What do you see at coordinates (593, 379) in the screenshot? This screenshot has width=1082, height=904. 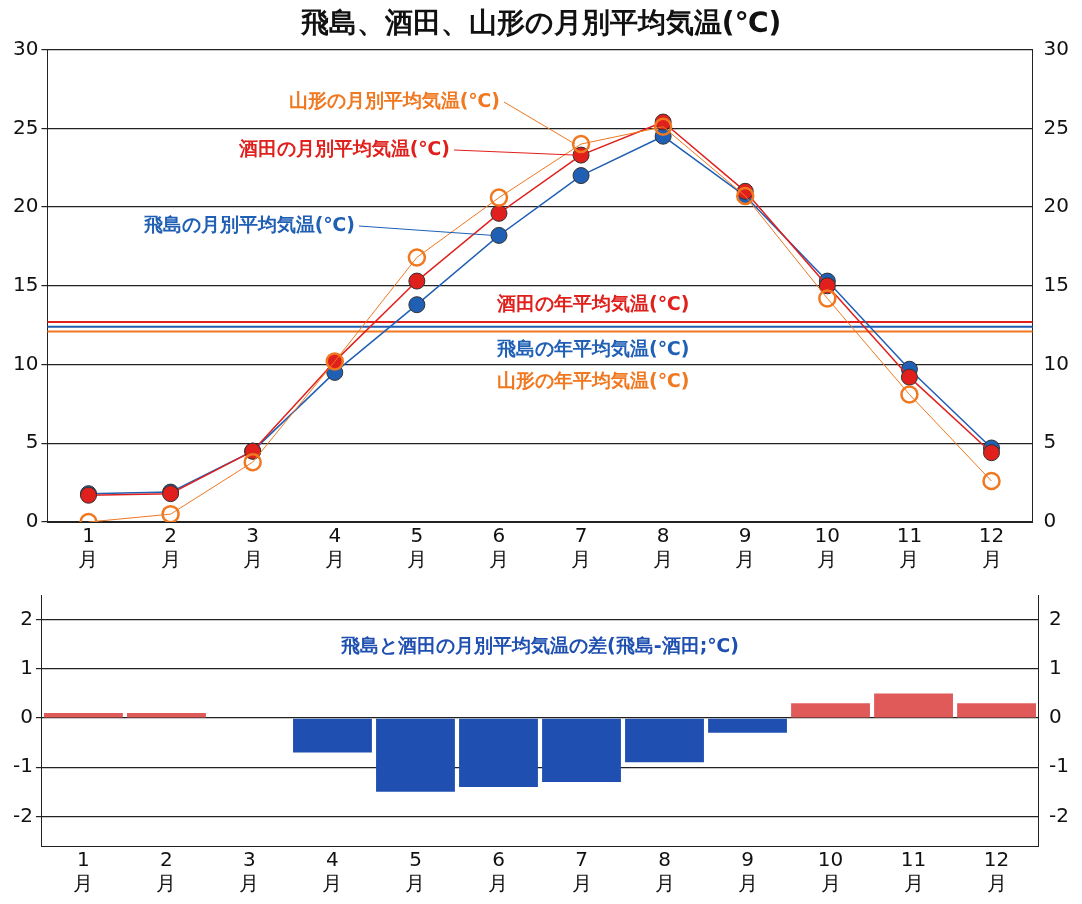 I see `ref-line-label: 山形の年平均気温(℃)` at bounding box center [593, 379].